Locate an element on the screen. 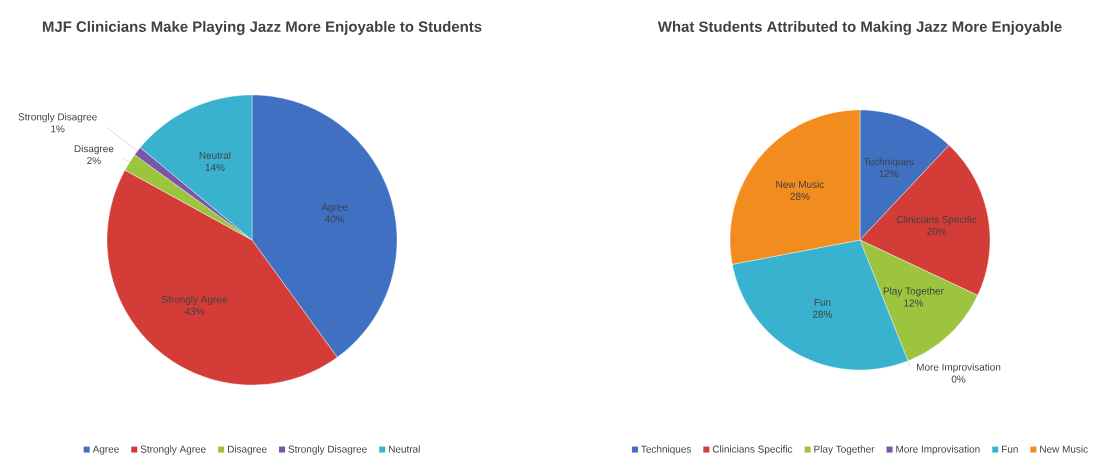  slice-label: Strongly Disagree is located at coordinates (57, 118).